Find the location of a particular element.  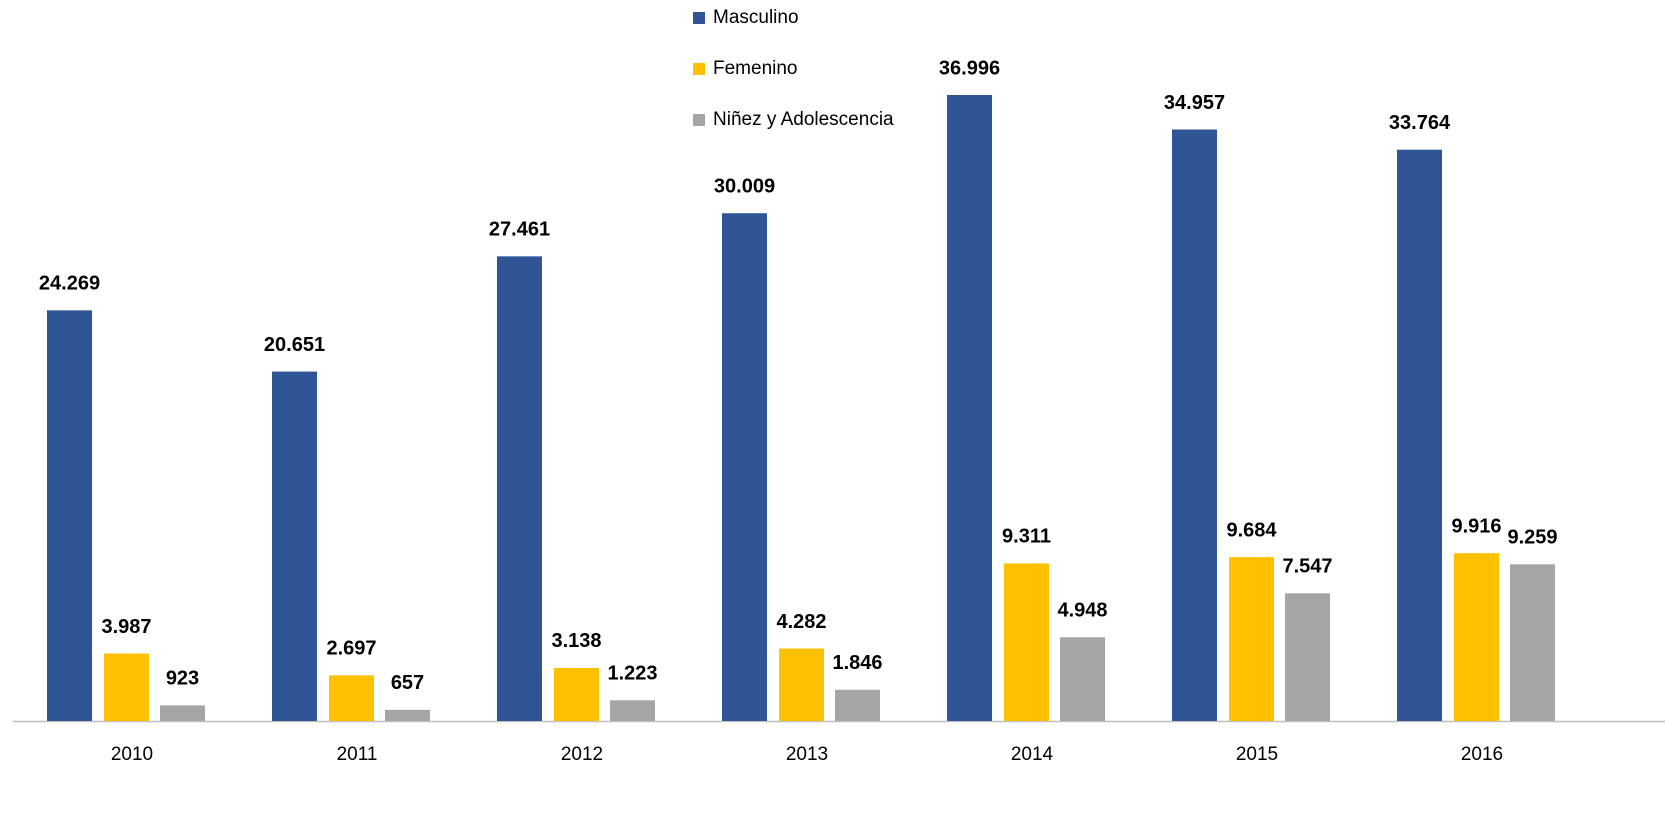

value-label: 9.684 is located at coordinates (1251, 530).